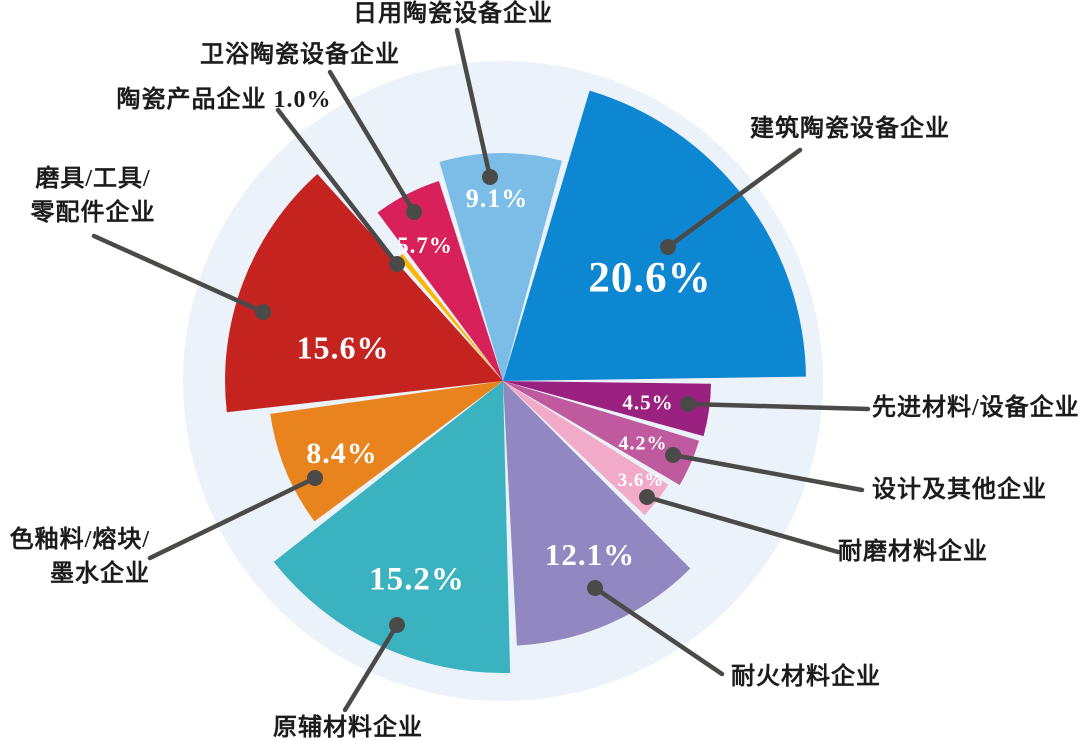 The width and height of the screenshot is (1080, 741). I want to click on value-label-glaze-frit-ink: 8.4%, so click(342, 453).